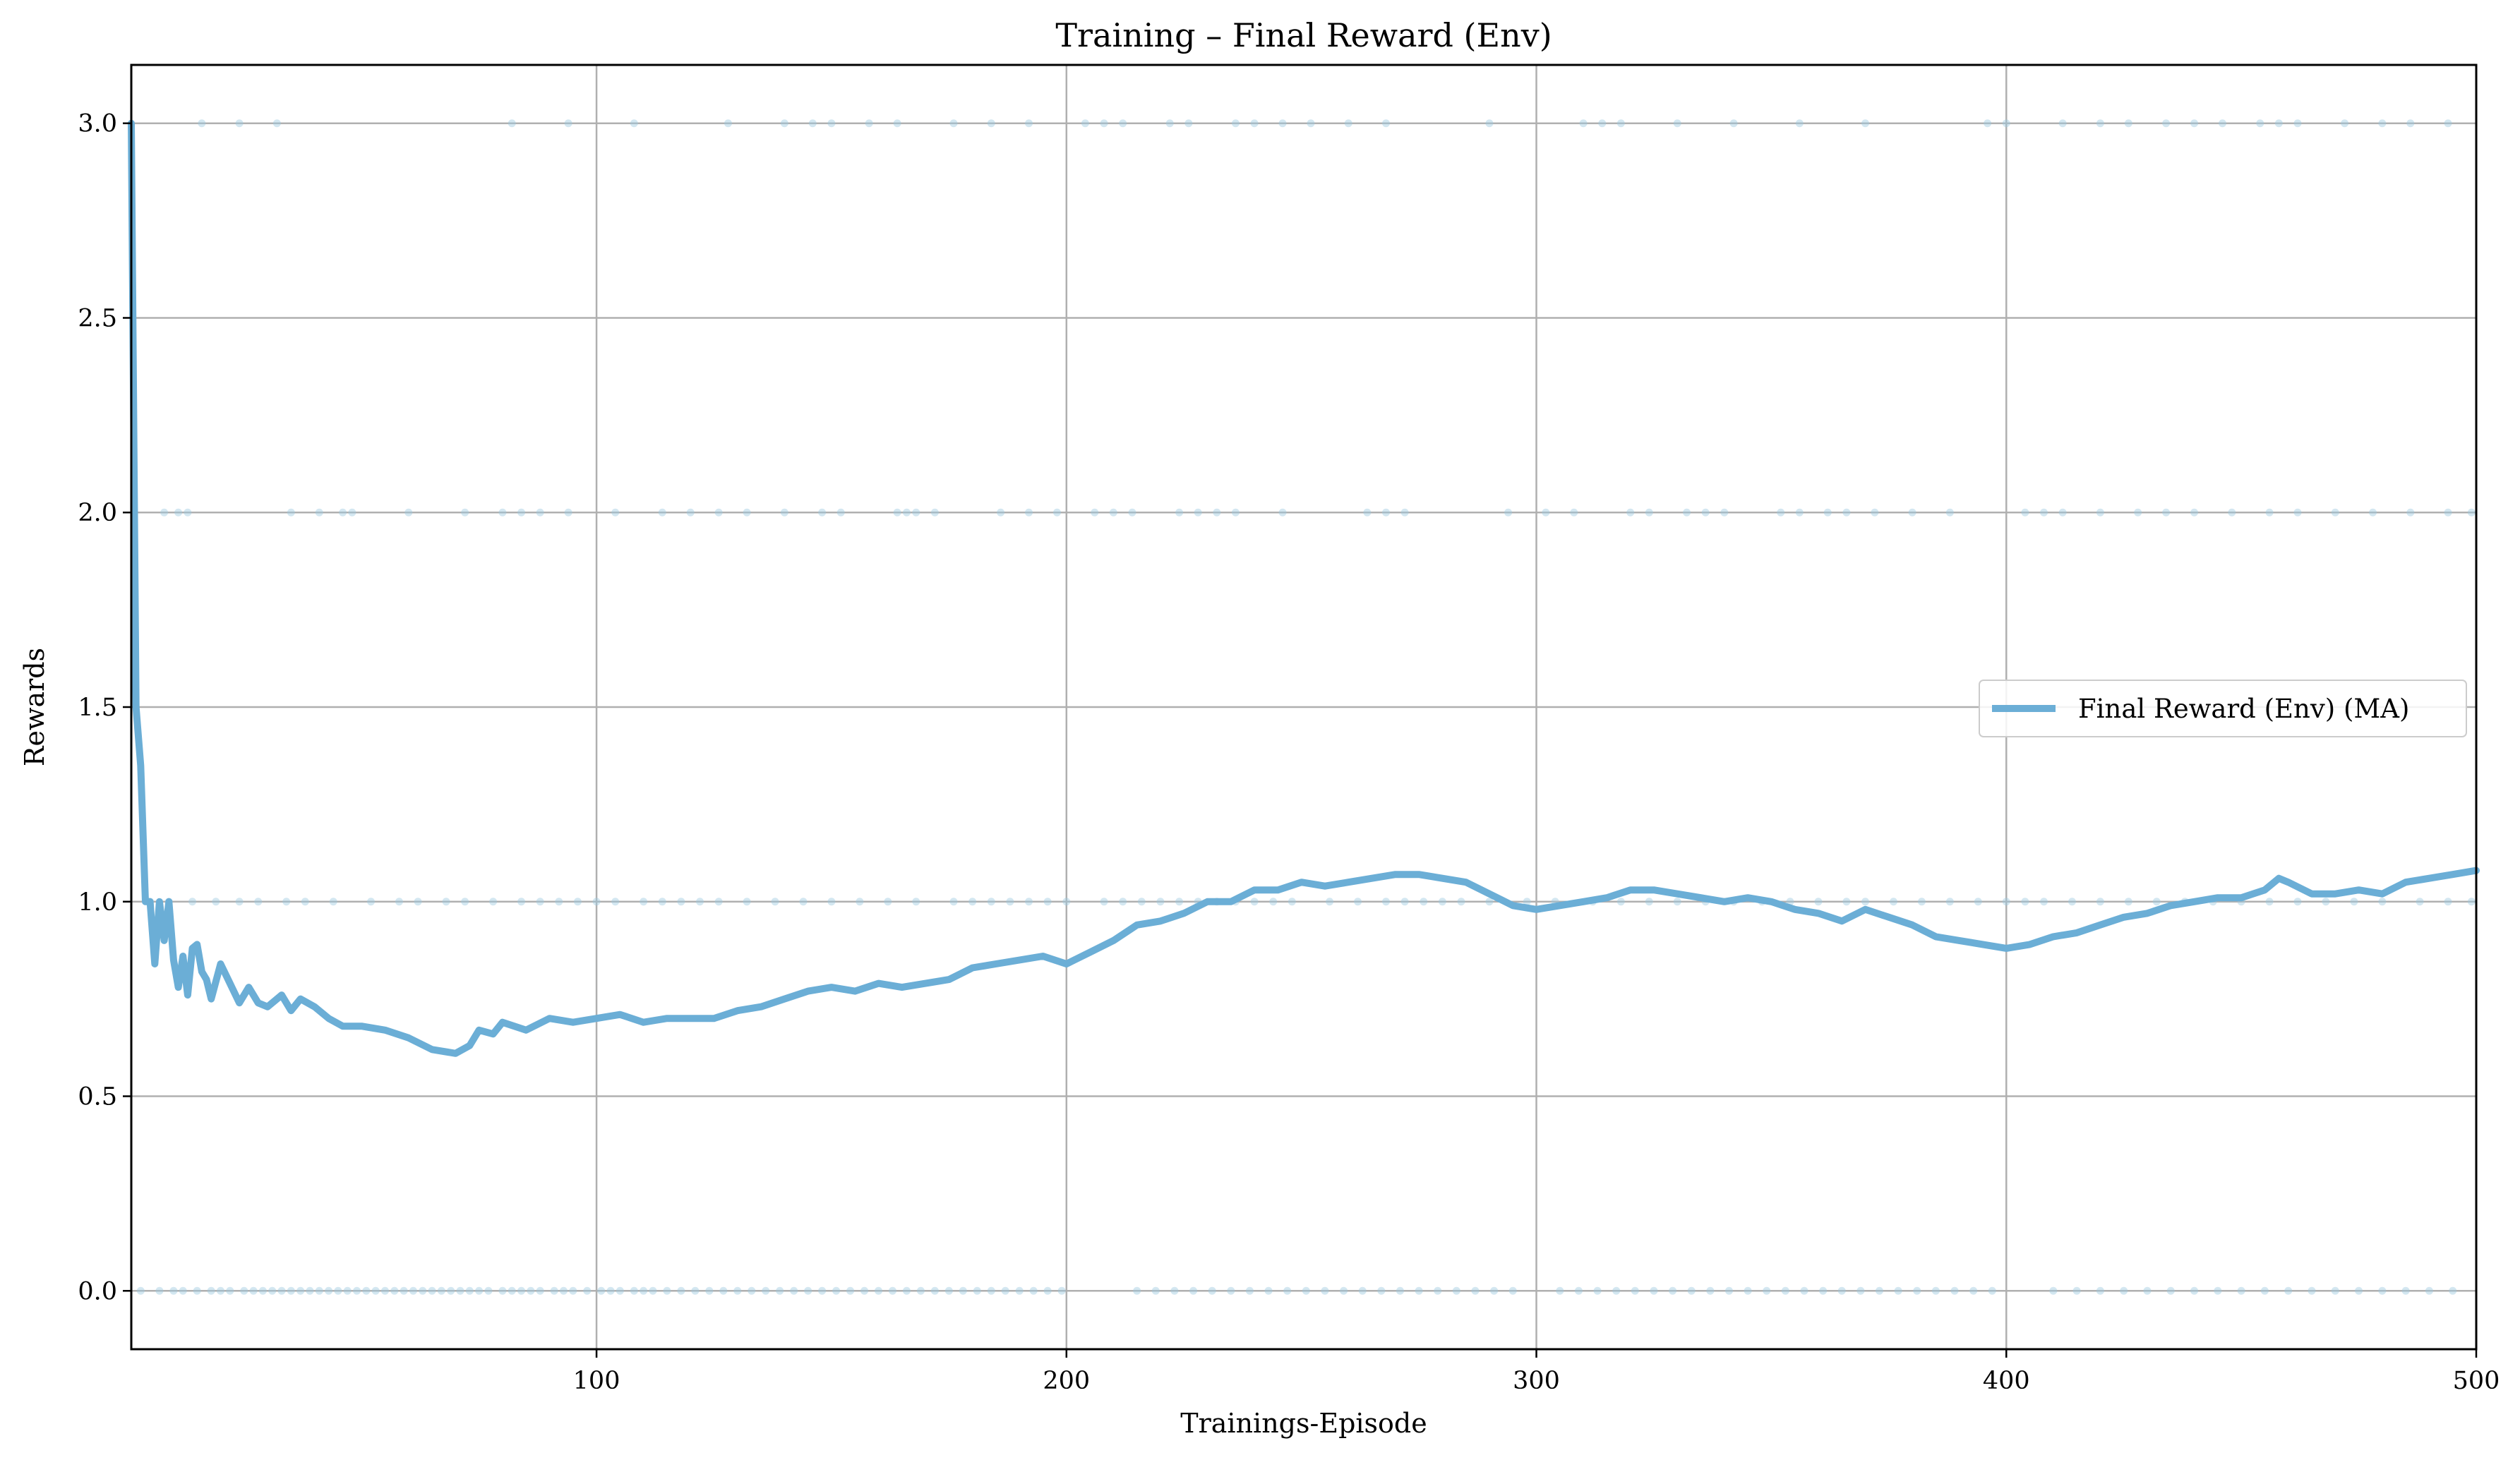 The height and width of the screenshot is (1460, 2520). Describe the element at coordinates (1066, 1381) in the screenshot. I see `x-tick-label: 200` at that location.